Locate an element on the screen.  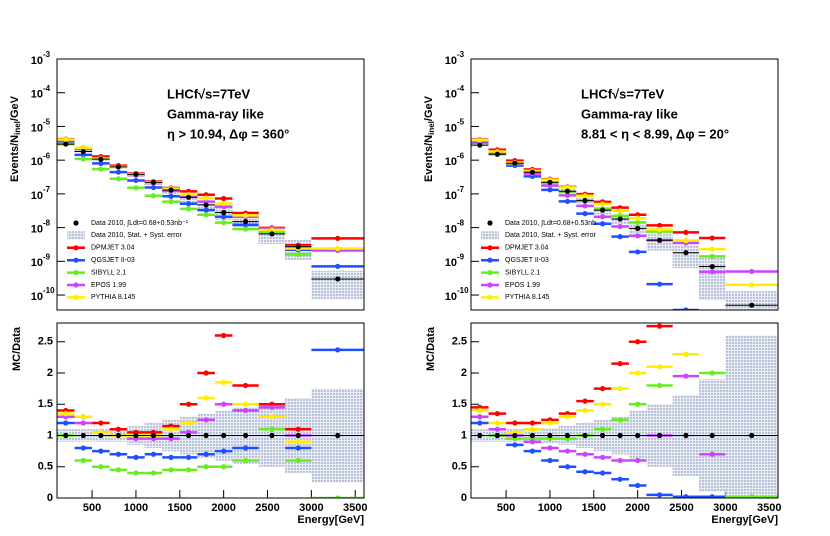
y-tick-exponent: -10 is located at coordinates (463, 290).